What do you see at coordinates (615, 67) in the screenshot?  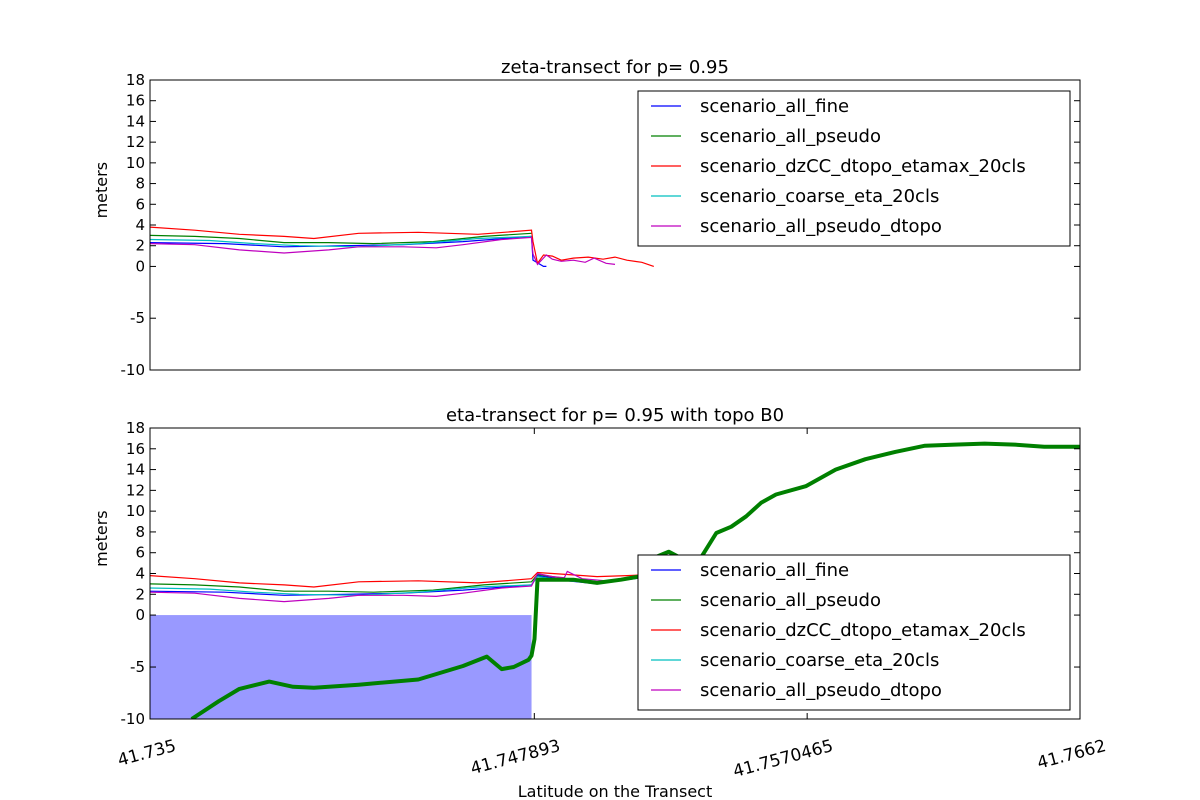 I see `chart-title: zeta-transect for p= 0.95` at bounding box center [615, 67].